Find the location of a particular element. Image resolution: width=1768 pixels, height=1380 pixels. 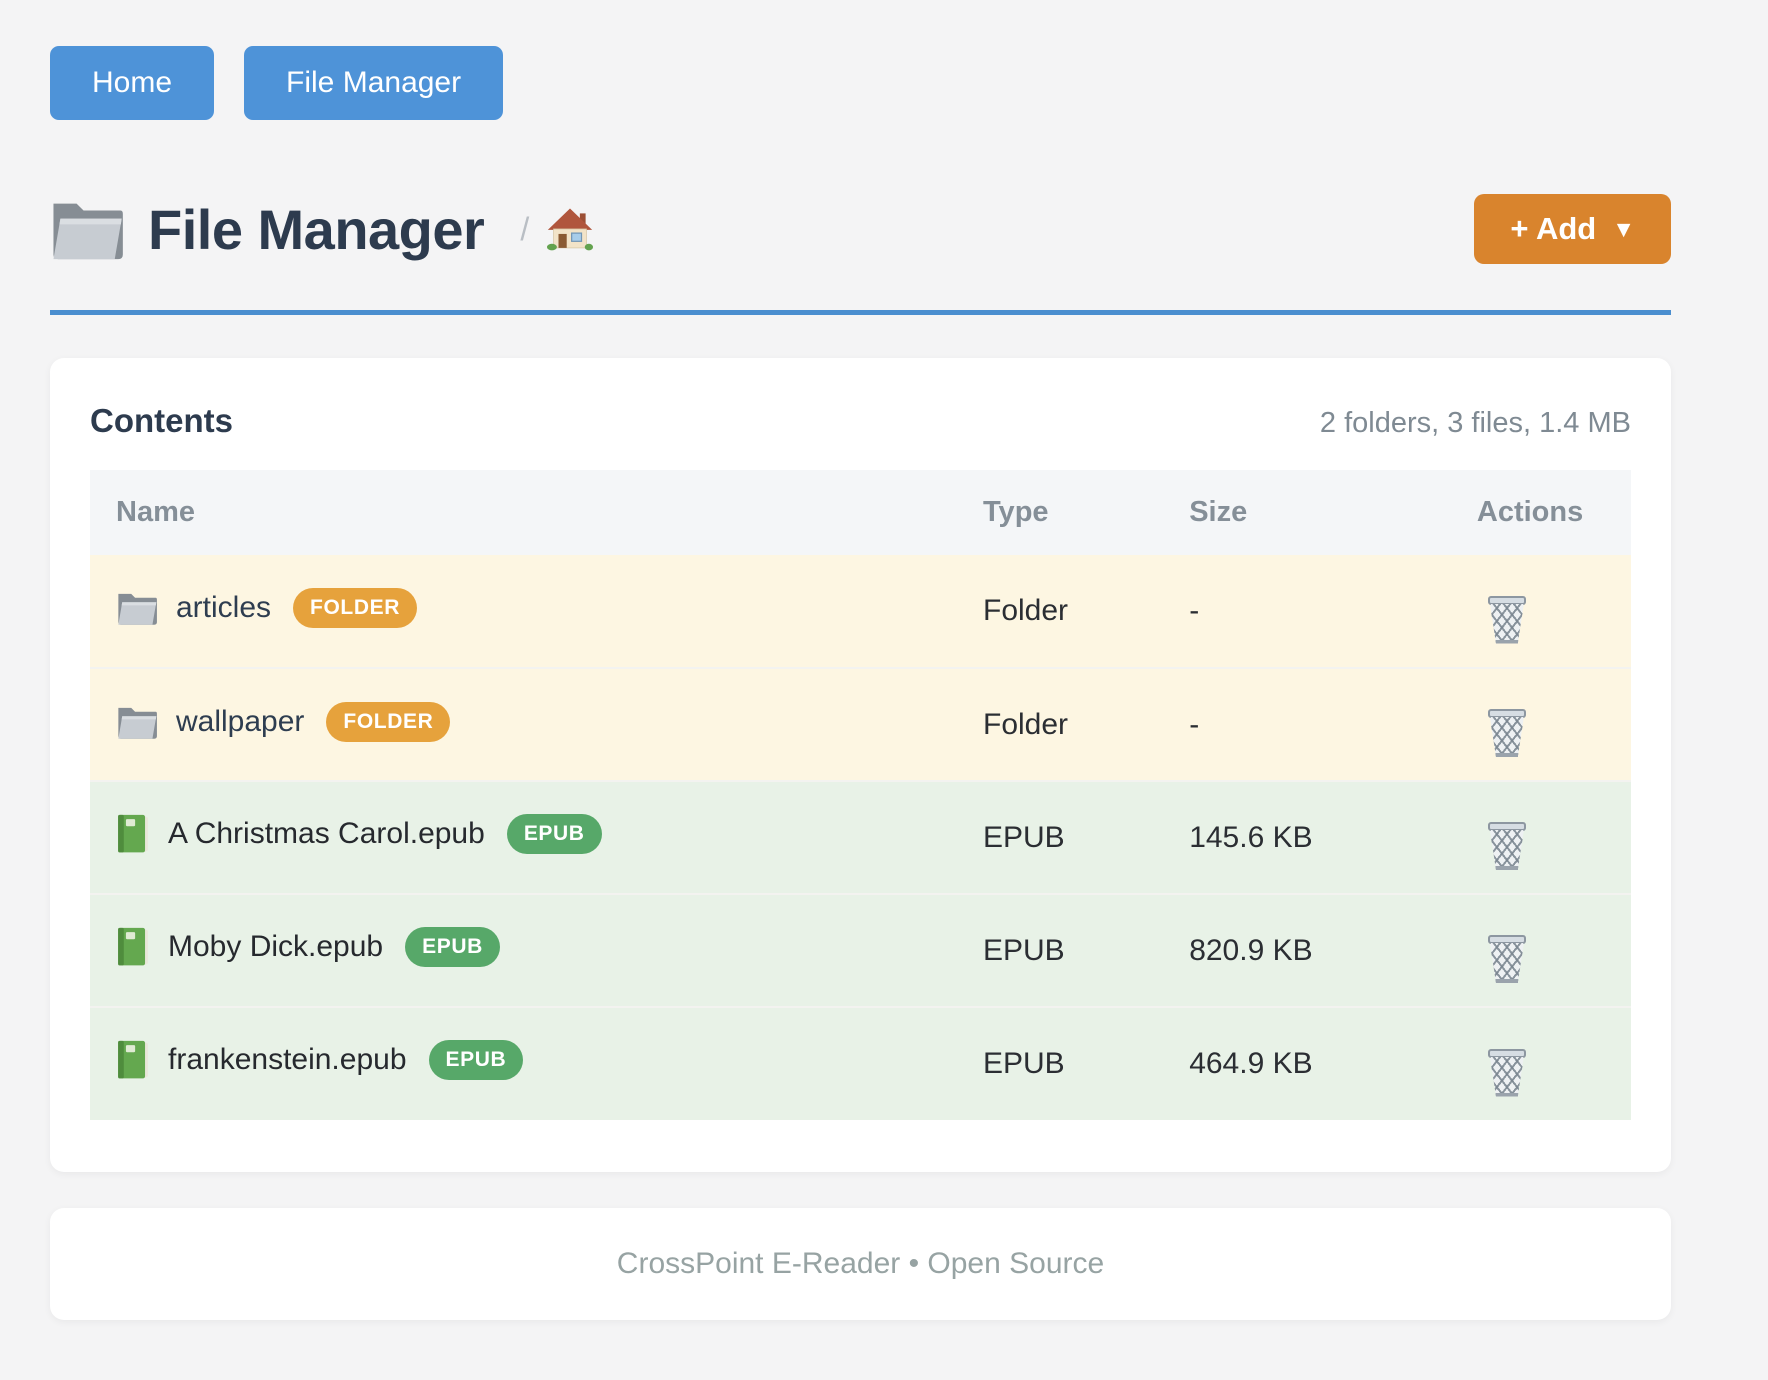

column-header-actions: Actions is located at coordinates (1553, 512).